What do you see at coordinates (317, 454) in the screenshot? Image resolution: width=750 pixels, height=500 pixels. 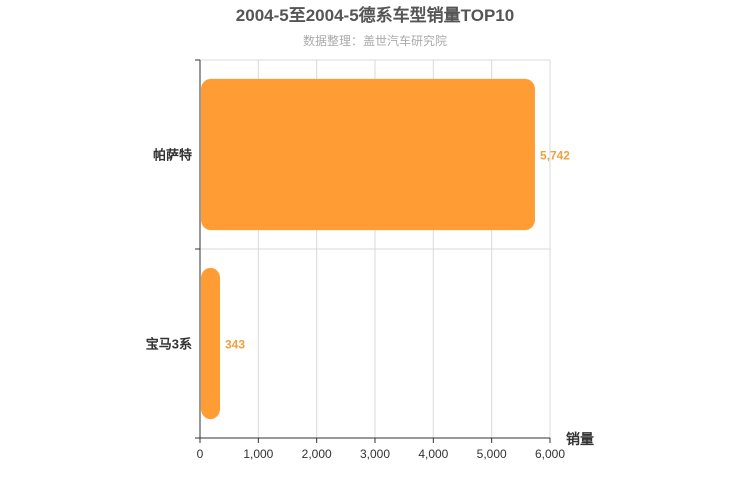 I see `x-tick-label: 2,000` at bounding box center [317, 454].